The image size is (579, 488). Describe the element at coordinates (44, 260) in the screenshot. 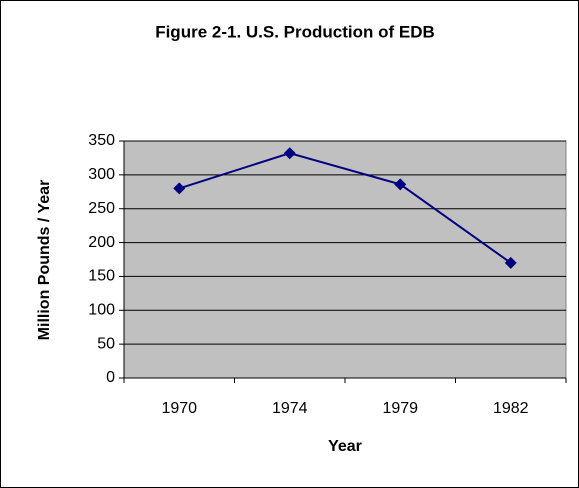

I see `y-axis-label: Million Pounds / Year` at that location.